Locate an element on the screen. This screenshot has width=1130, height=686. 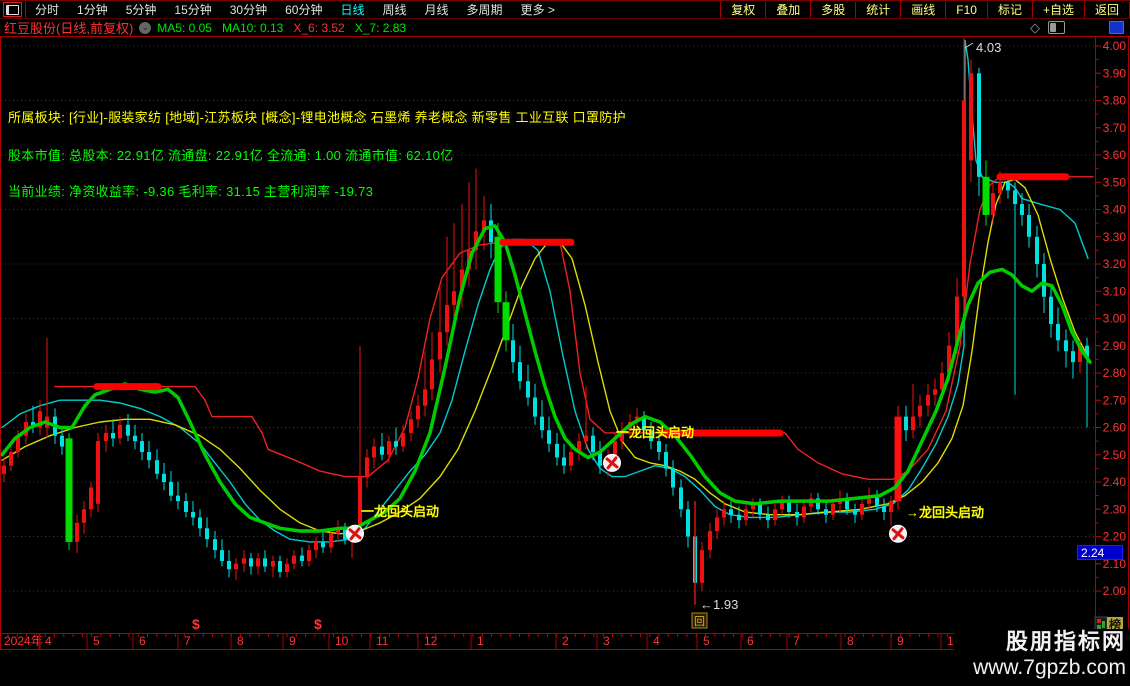
menu-item-多周期: 多周期 is located at coordinates (484, 10).